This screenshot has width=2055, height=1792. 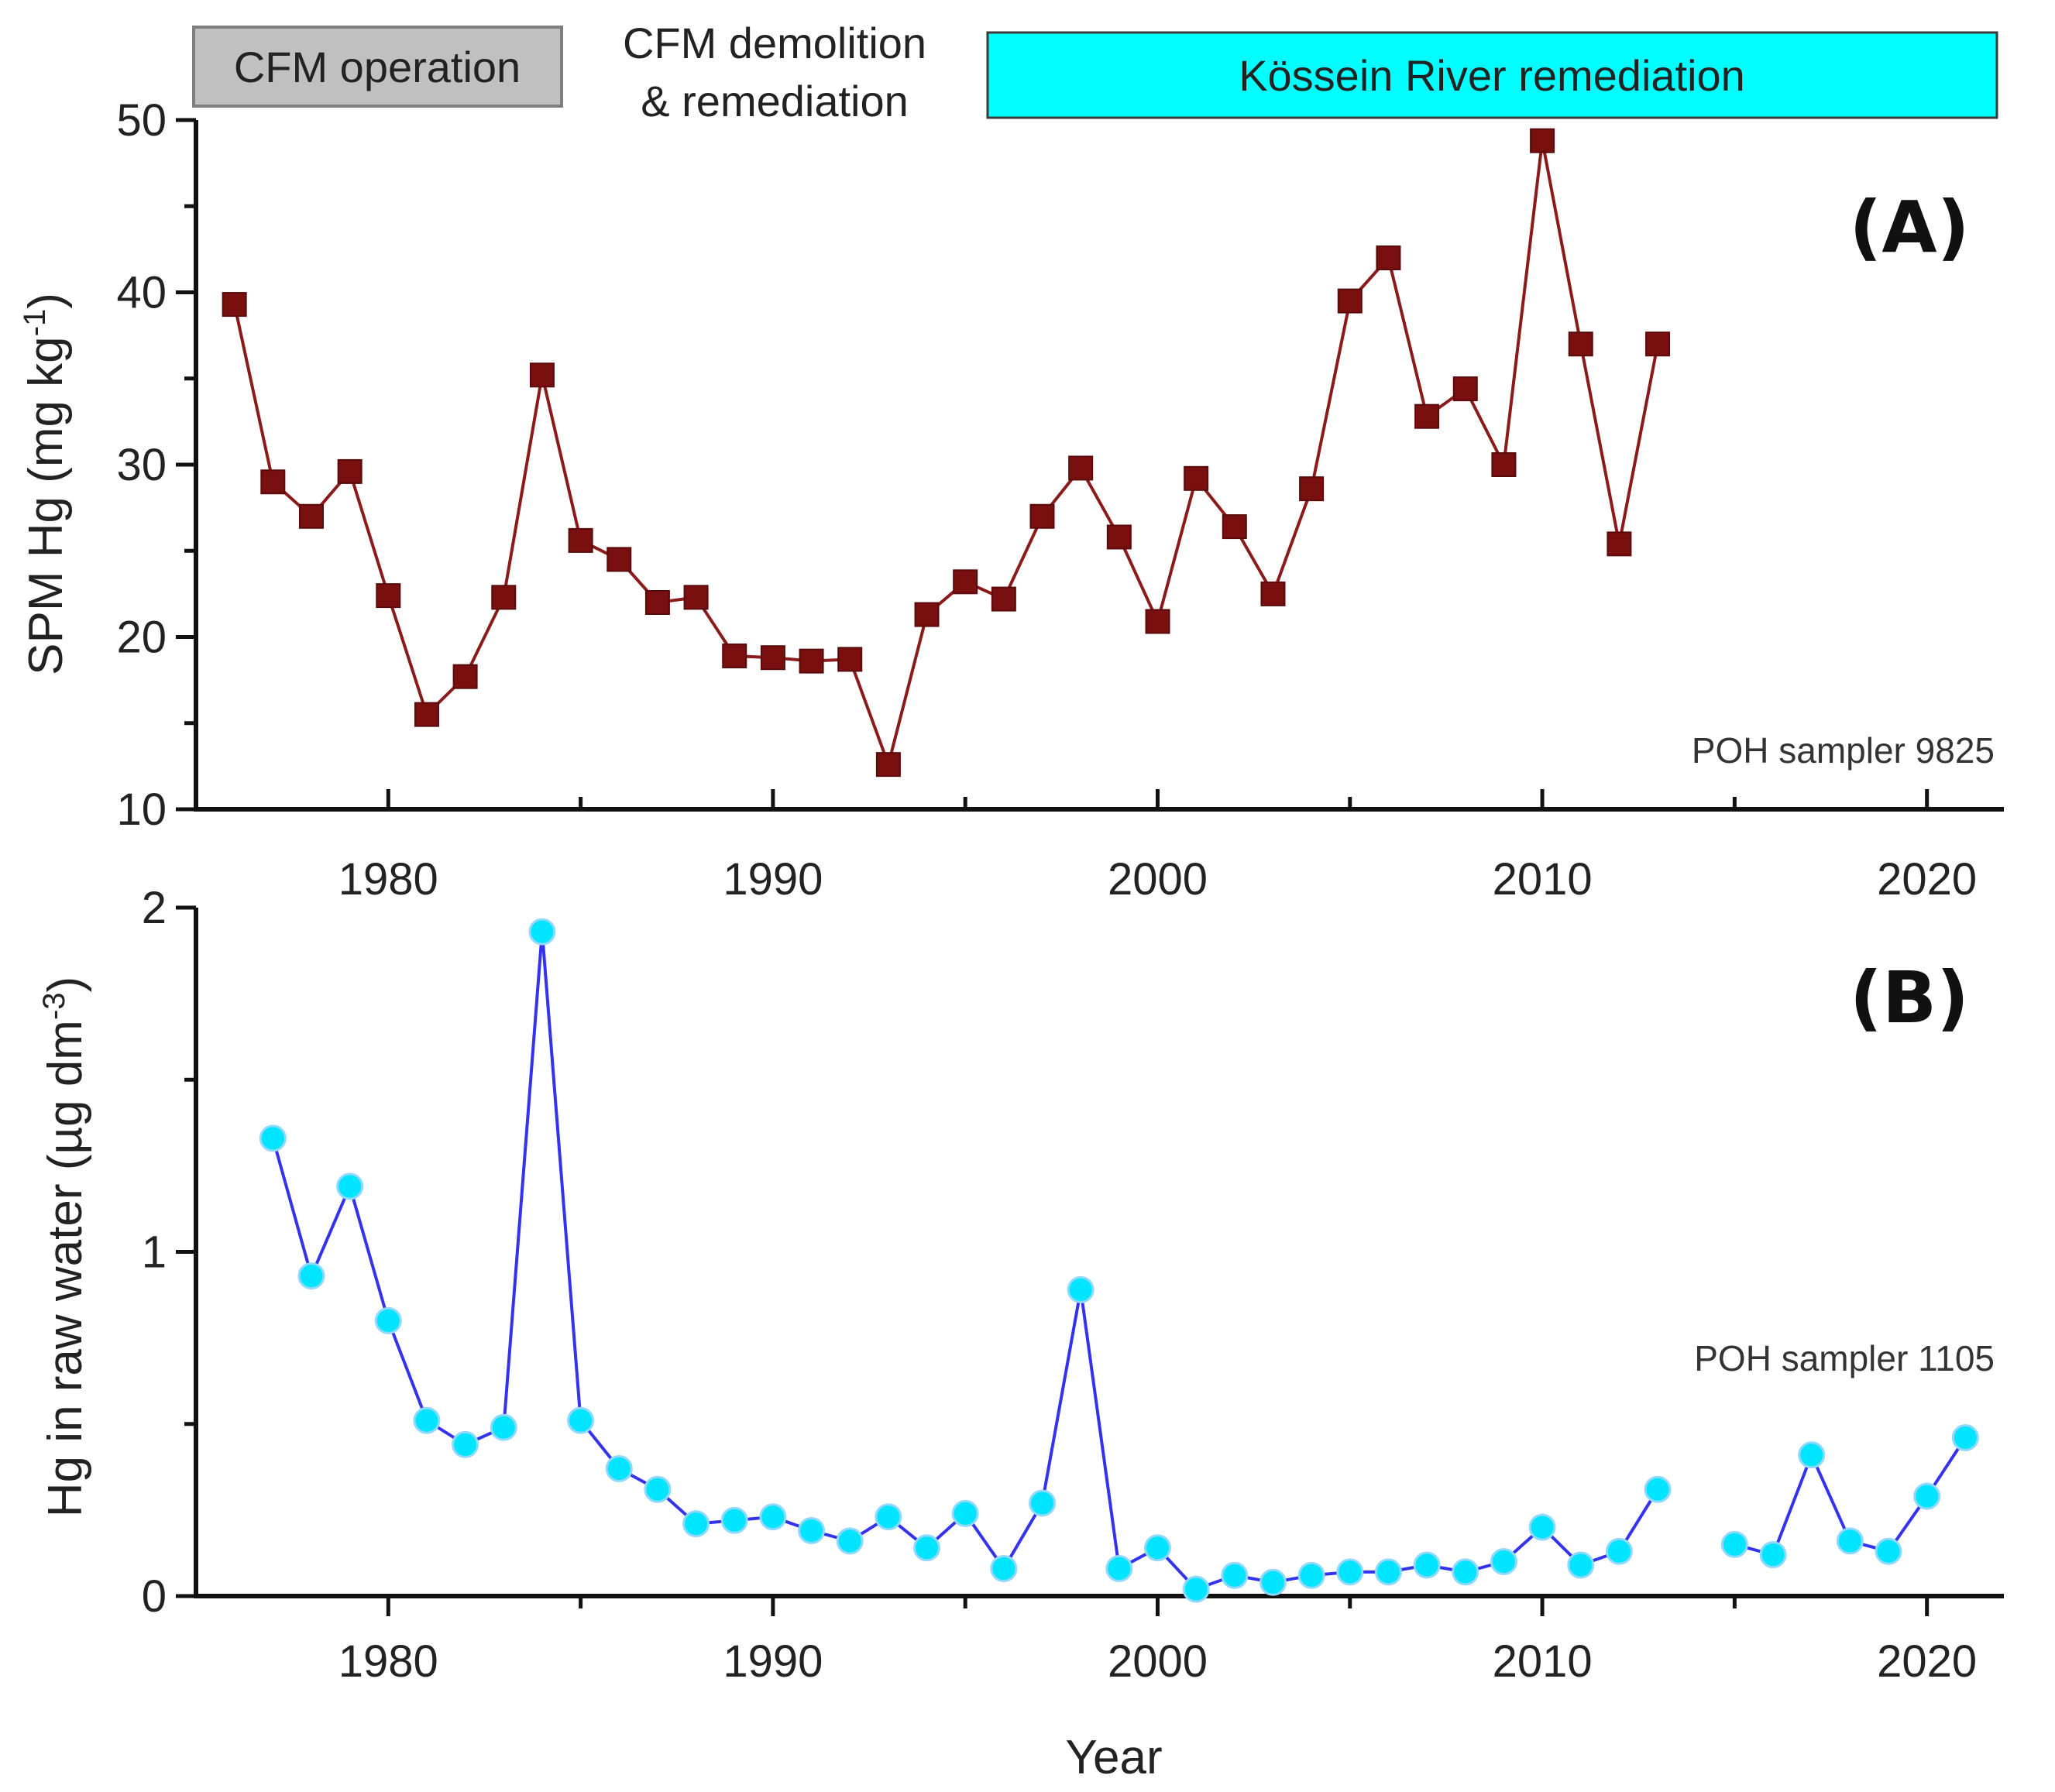 What do you see at coordinates (141, 809) in the screenshot?
I see `y-tick-label: 10` at bounding box center [141, 809].